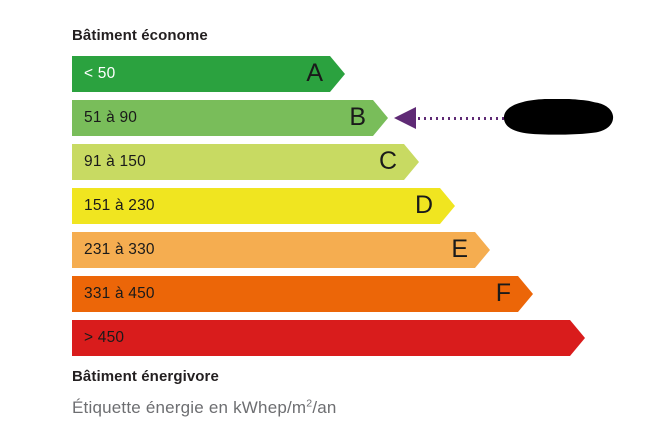 Image resolution: width=667 pixels, height=441 pixels. I want to click on energy-class-letter: C, so click(387, 161).